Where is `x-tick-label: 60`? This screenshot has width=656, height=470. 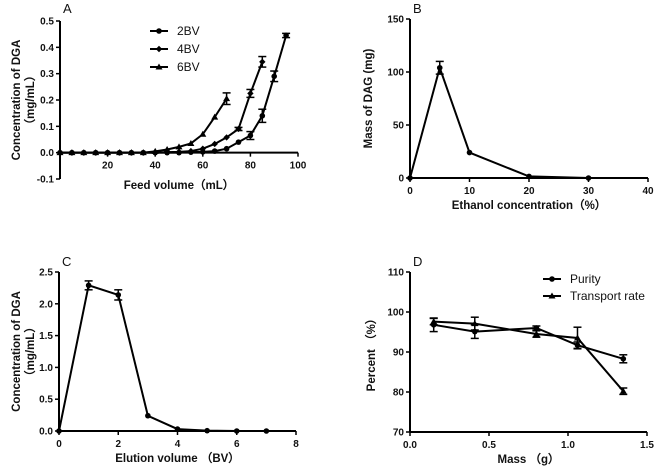
x-tick-label: 60 is located at coordinates (203, 166).